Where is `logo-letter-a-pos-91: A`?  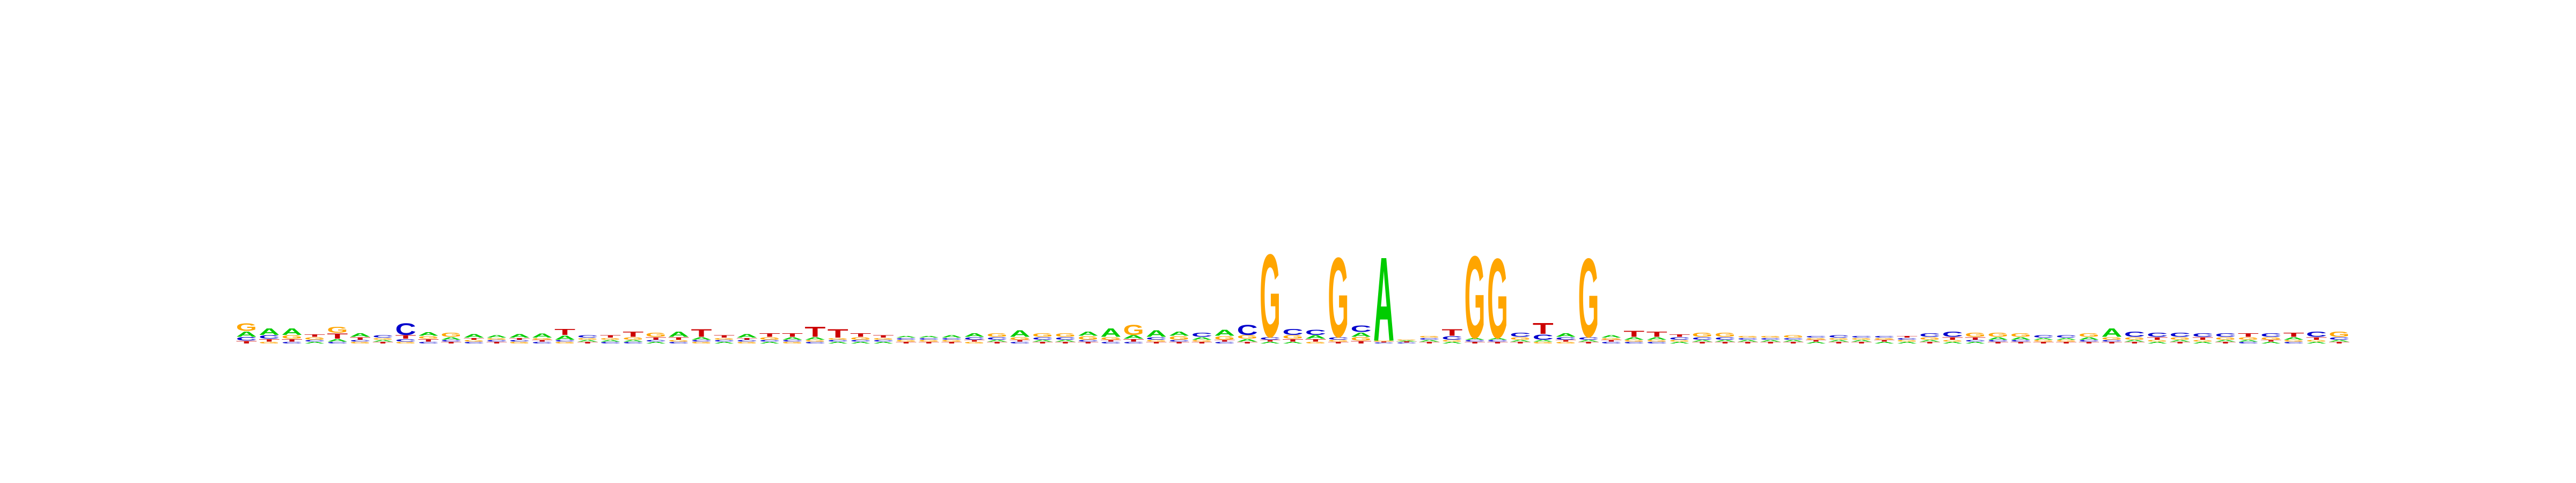 logo-letter-a-pos-91: A is located at coordinates (2294, 338).